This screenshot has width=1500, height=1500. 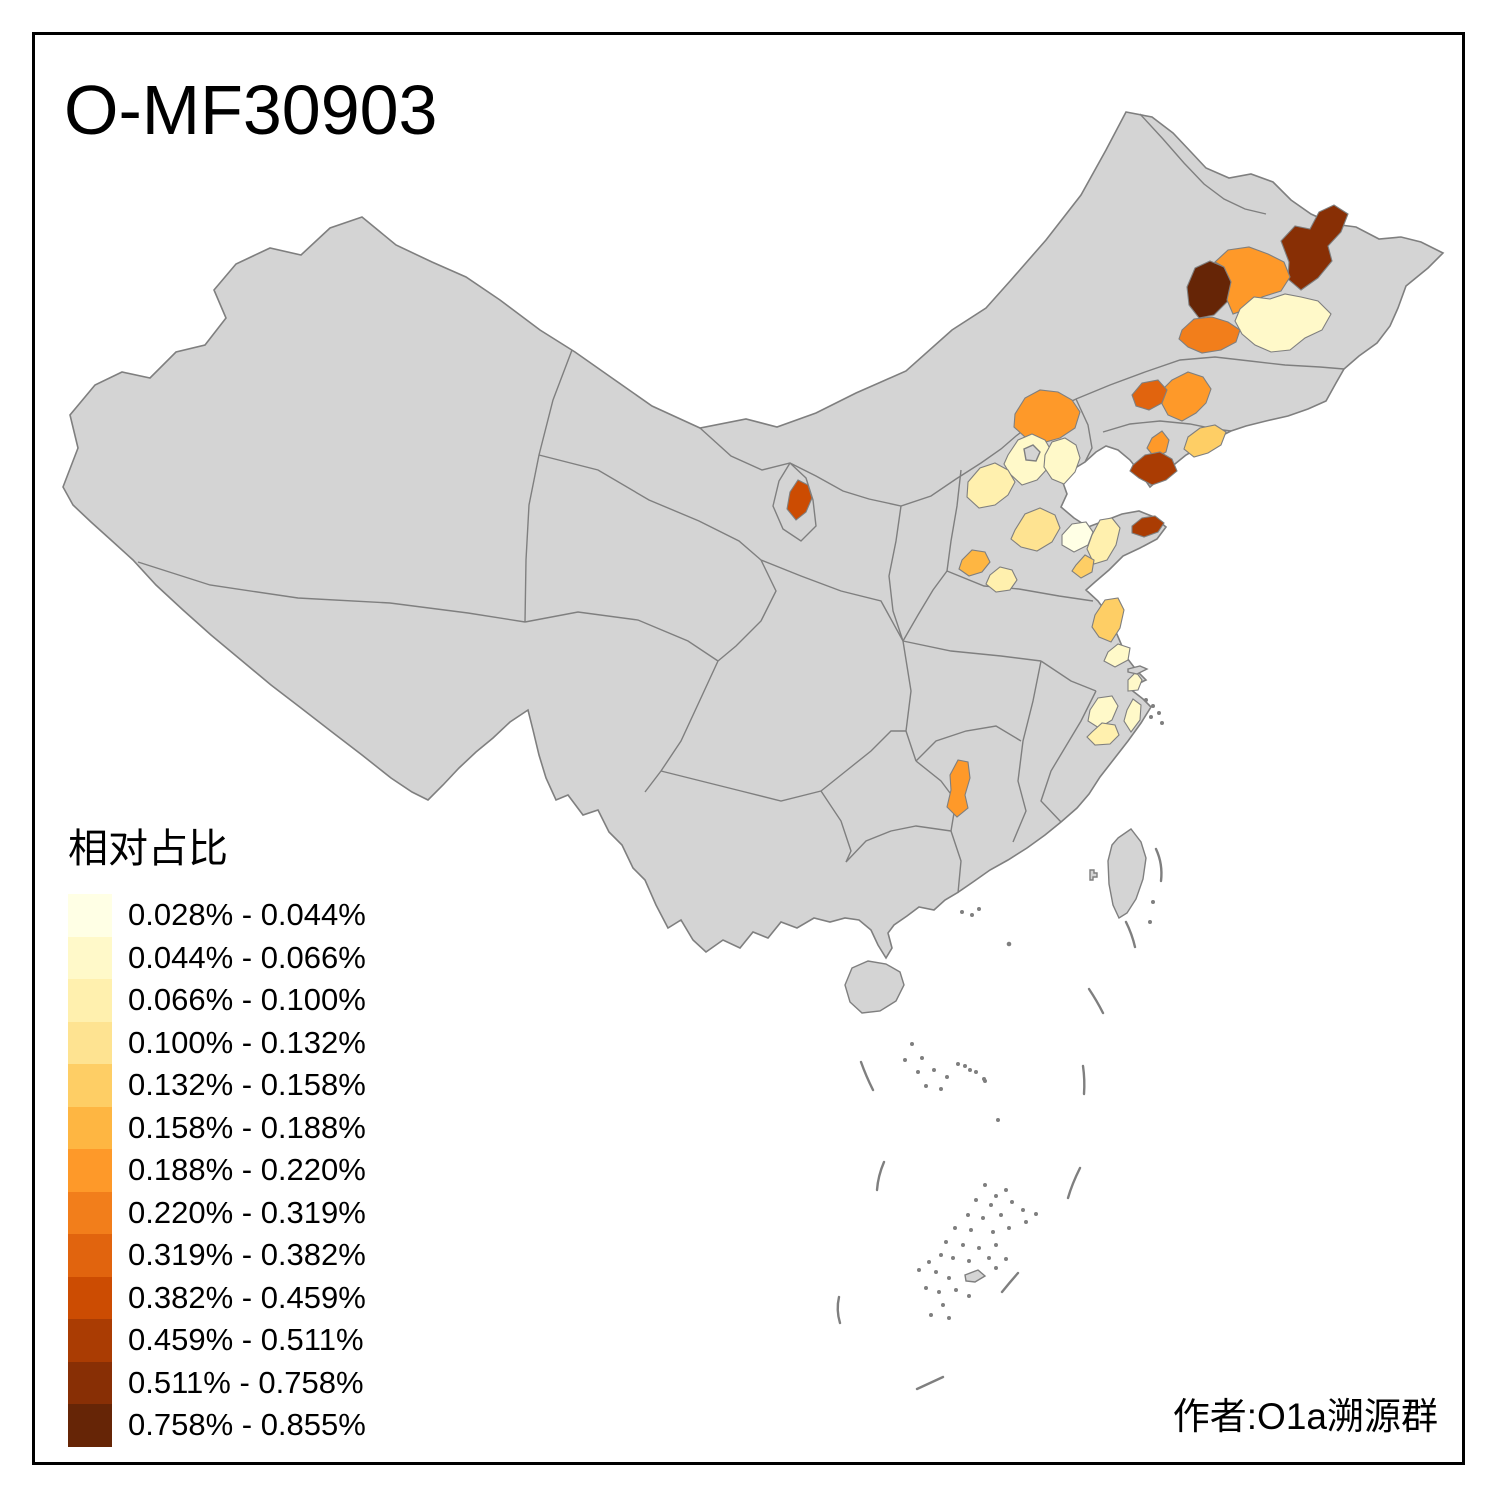 I want to click on legend-row: 0.382% - 0.459%, so click(x=217, y=1297).